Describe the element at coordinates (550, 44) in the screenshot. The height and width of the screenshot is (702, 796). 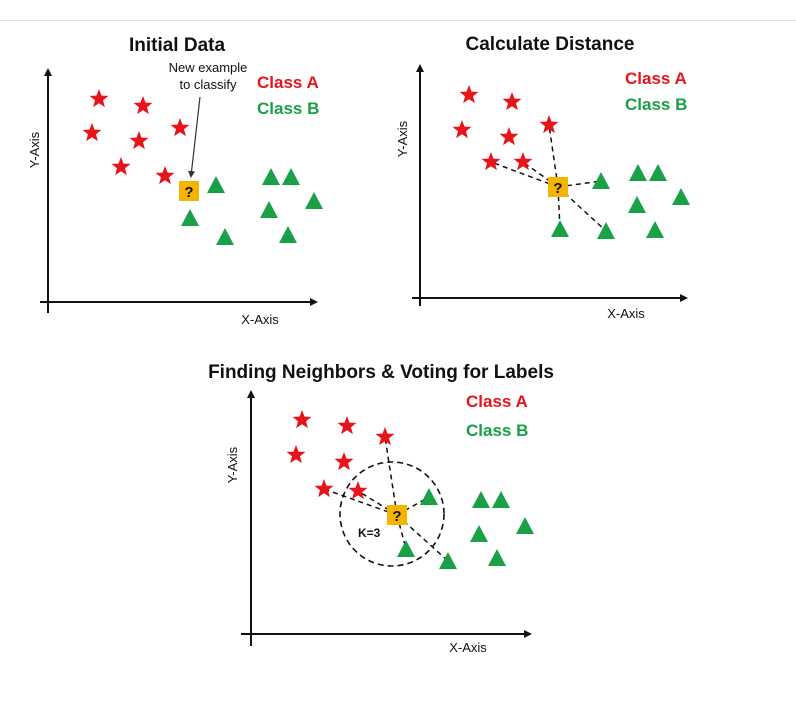
I see `panel-title: Calculate Distance` at that location.